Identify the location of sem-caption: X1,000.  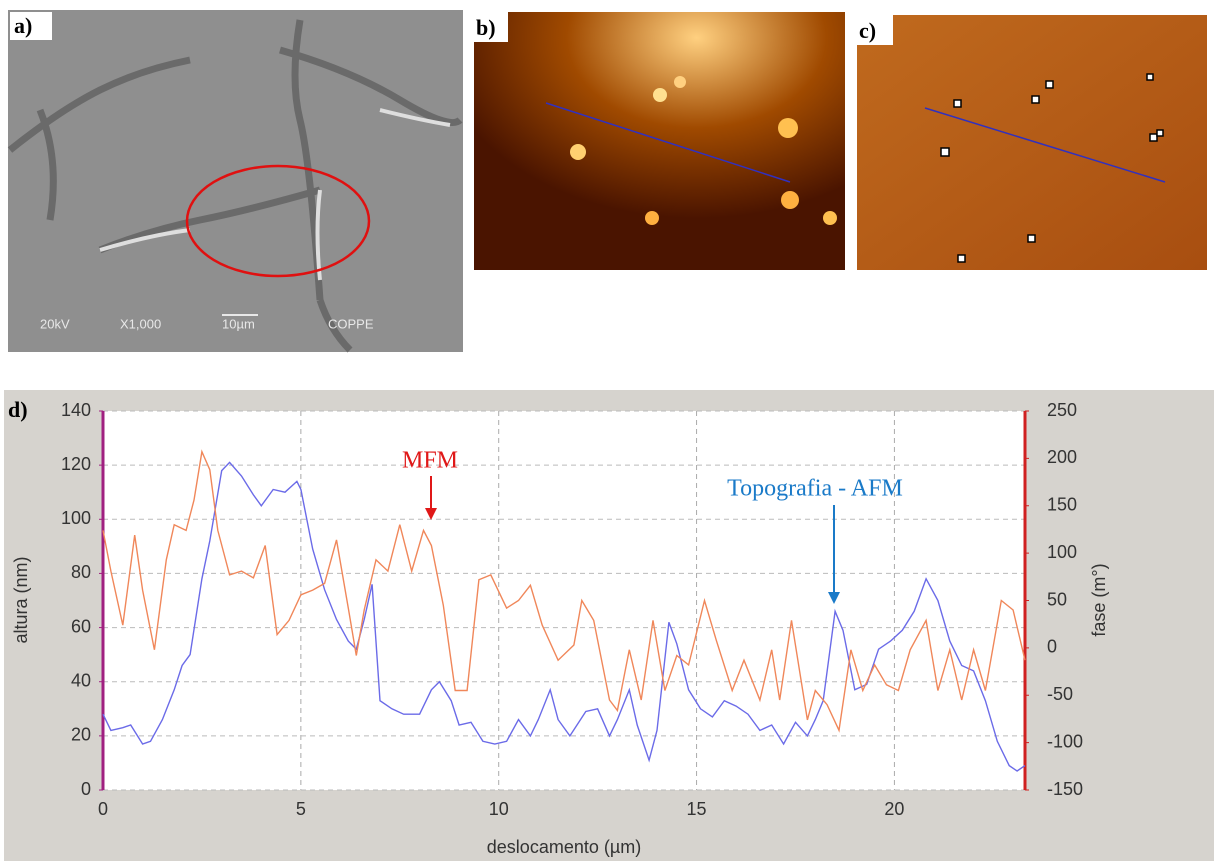
(140, 323).